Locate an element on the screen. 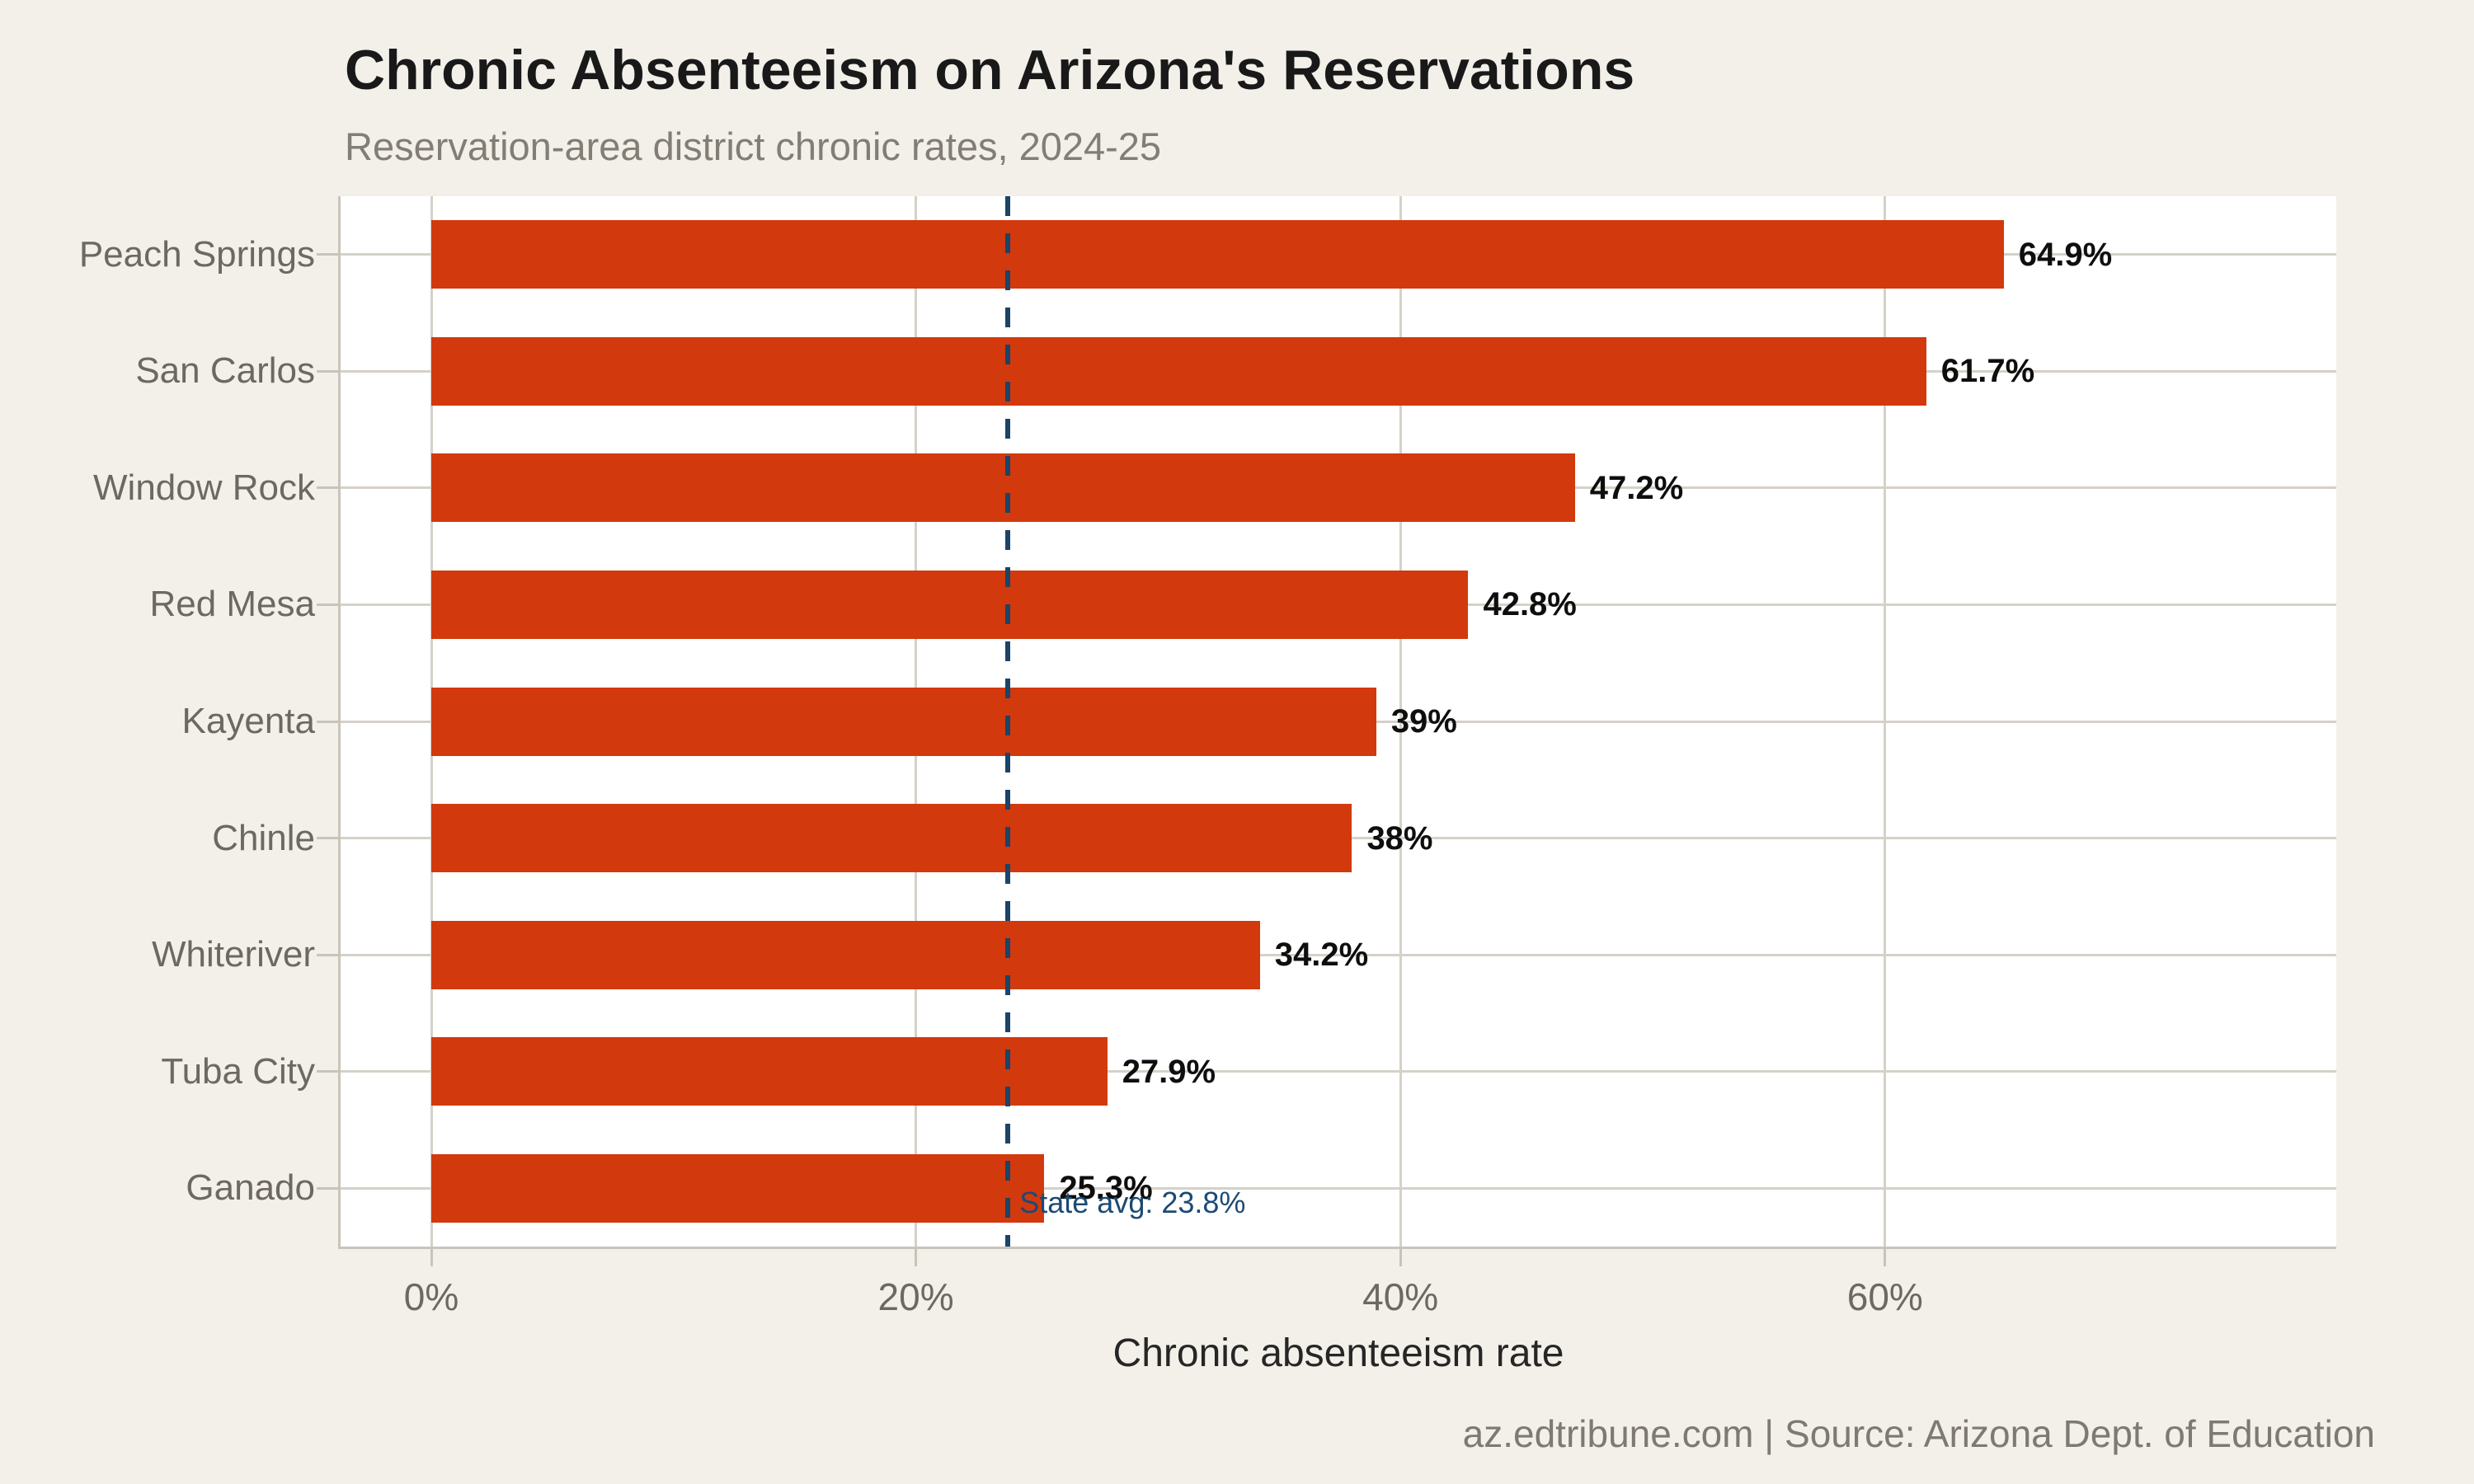 This screenshot has height=1484, width=2474. bar-value-label: 39% is located at coordinates (1423, 721).